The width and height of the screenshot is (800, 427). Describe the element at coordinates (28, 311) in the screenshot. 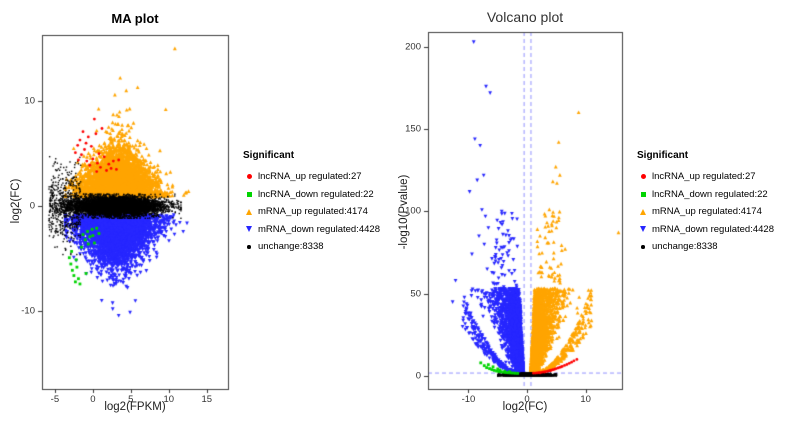

I see `y-tick-label: -10` at that location.